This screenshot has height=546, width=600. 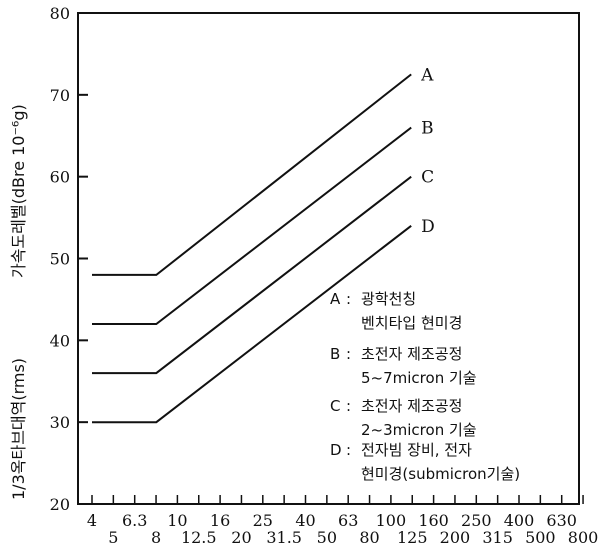 I want to click on legend-text: 벤치타입 현미경, so click(x=411, y=323).